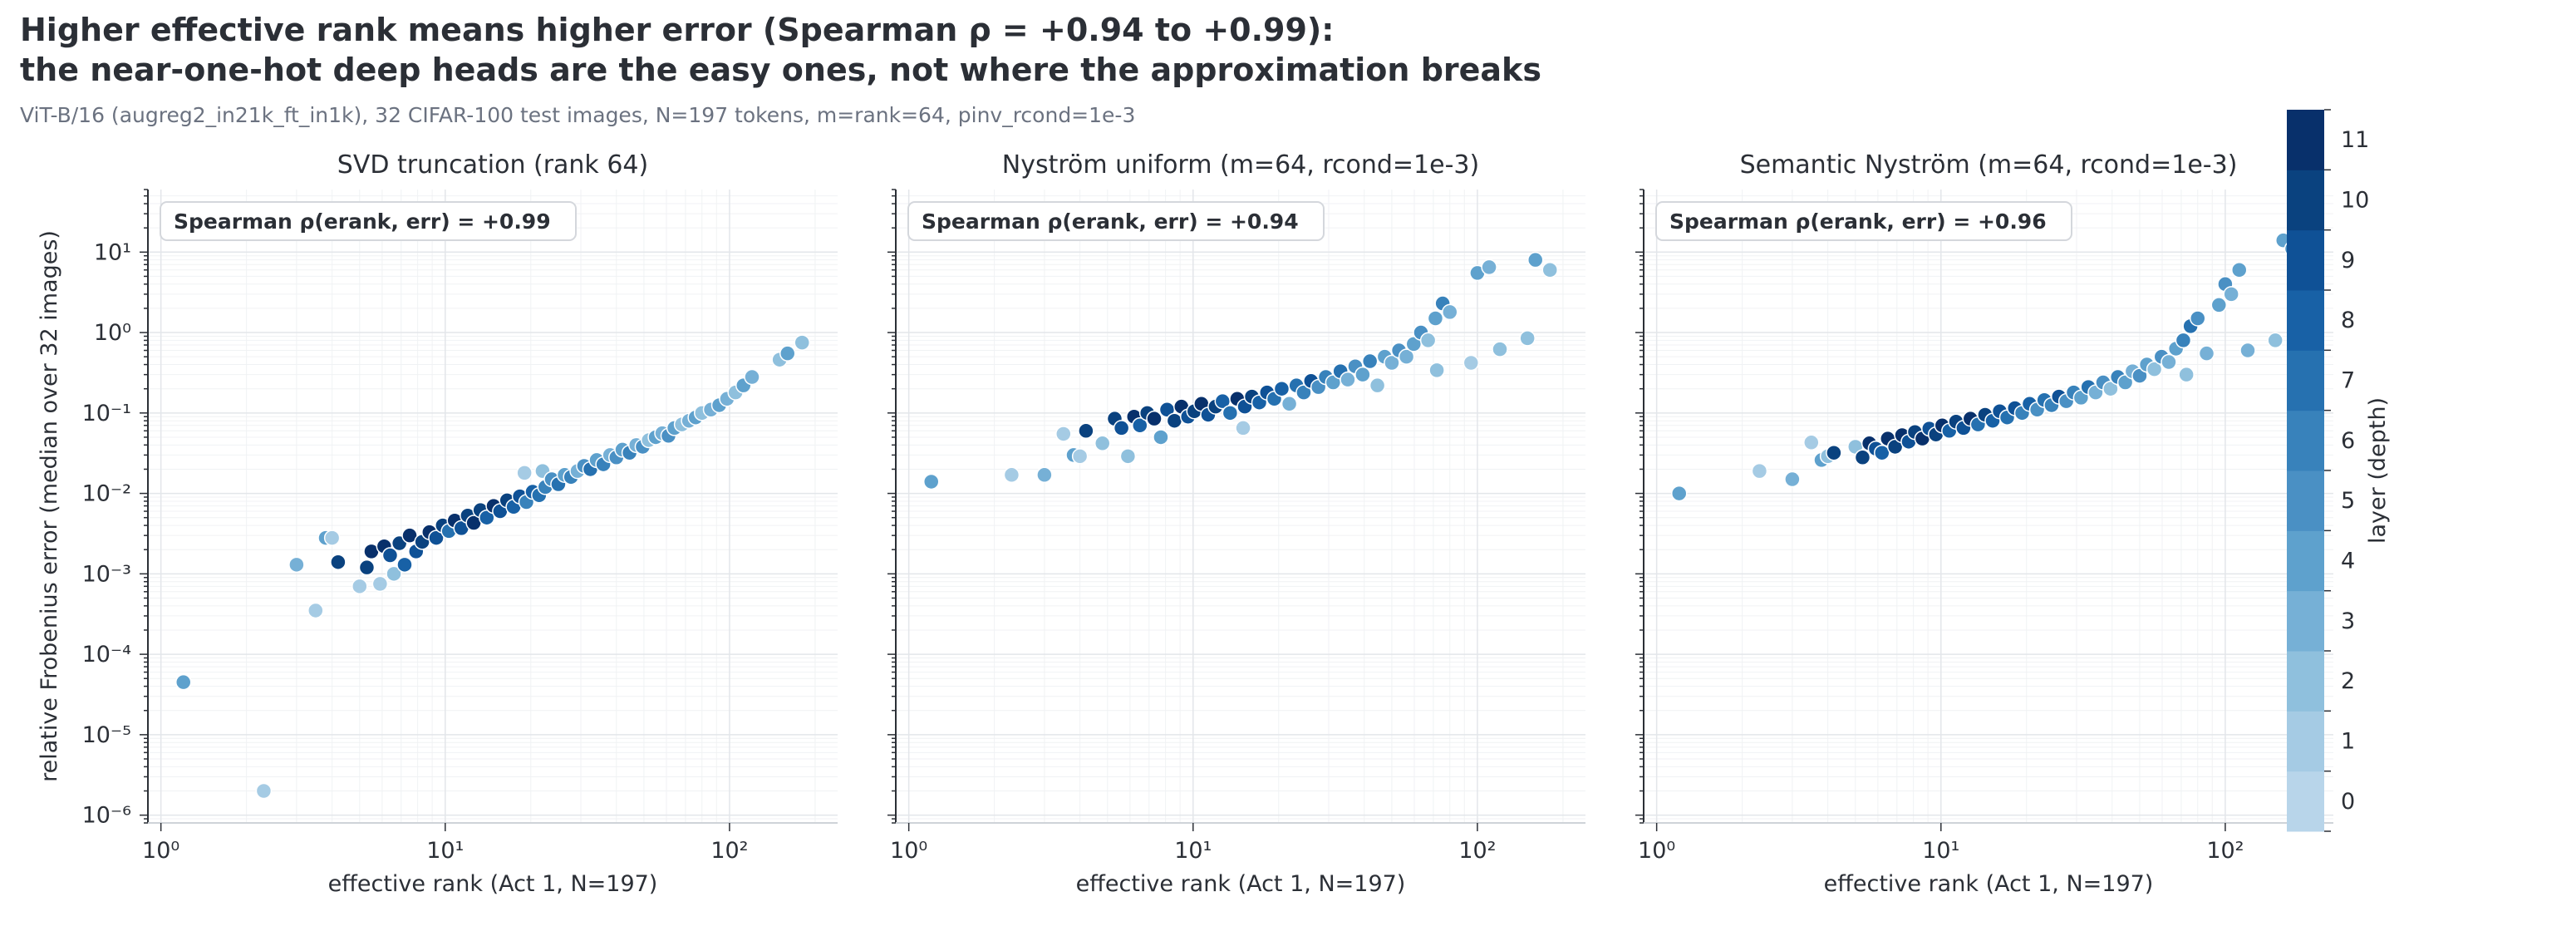 The height and width of the screenshot is (931, 2576). Describe the element at coordinates (106, 413) in the screenshot. I see `y-tick-label: 10⁻¹` at that location.